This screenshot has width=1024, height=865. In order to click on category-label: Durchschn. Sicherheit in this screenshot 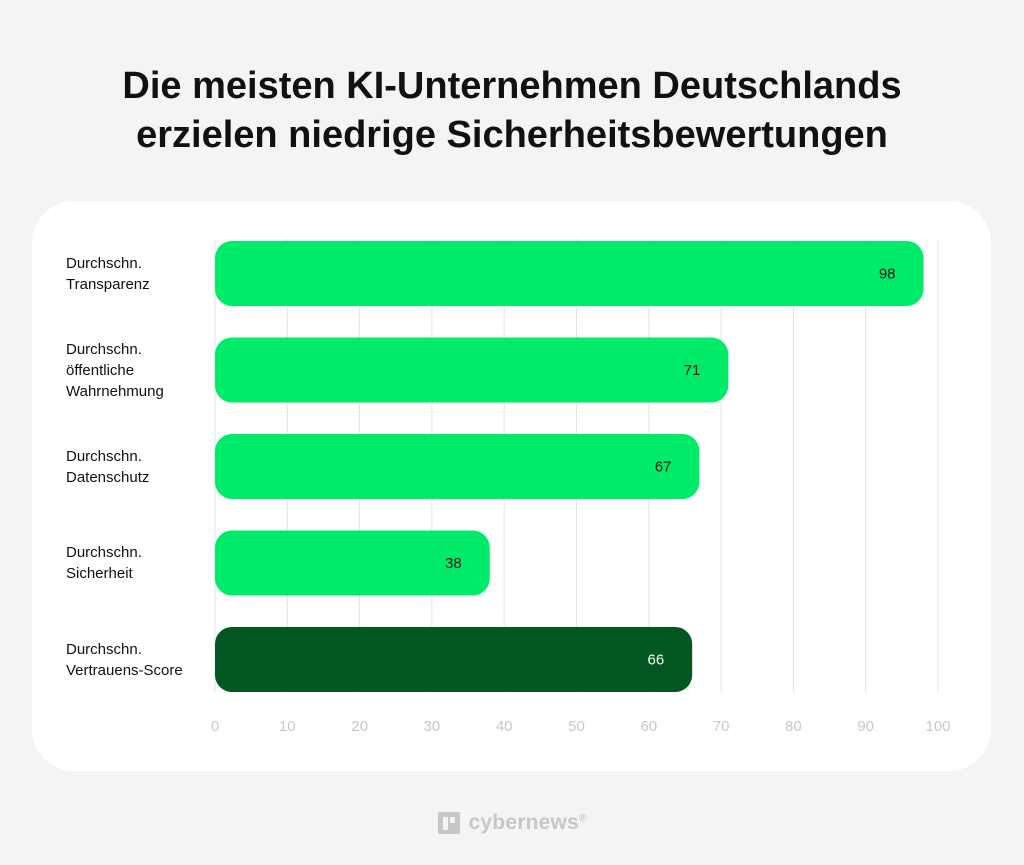, I will do `click(104, 563)`.